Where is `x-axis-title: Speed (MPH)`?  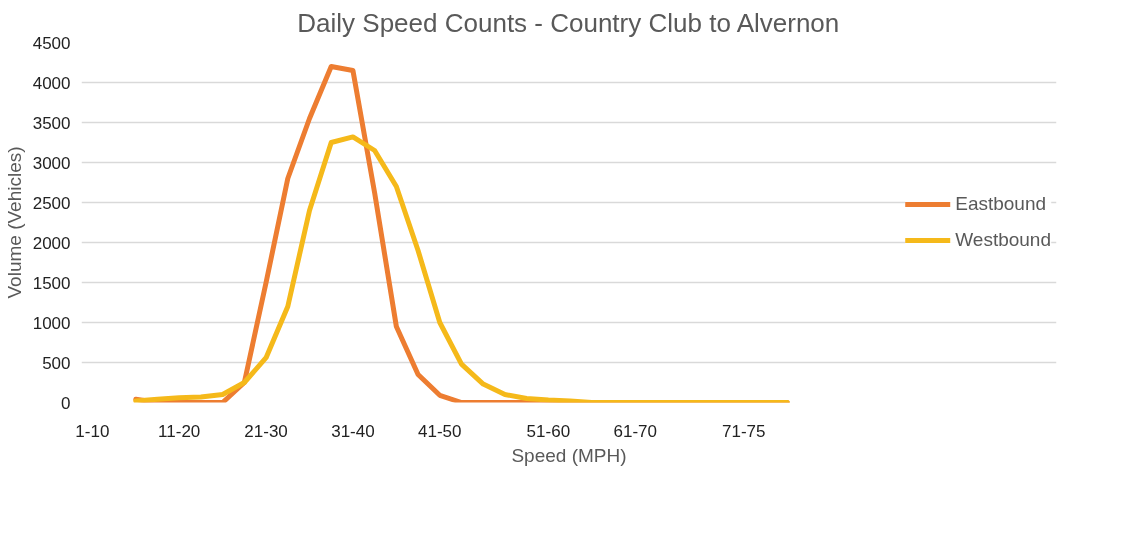
x-axis-title: Speed (MPH) is located at coordinates (569, 455).